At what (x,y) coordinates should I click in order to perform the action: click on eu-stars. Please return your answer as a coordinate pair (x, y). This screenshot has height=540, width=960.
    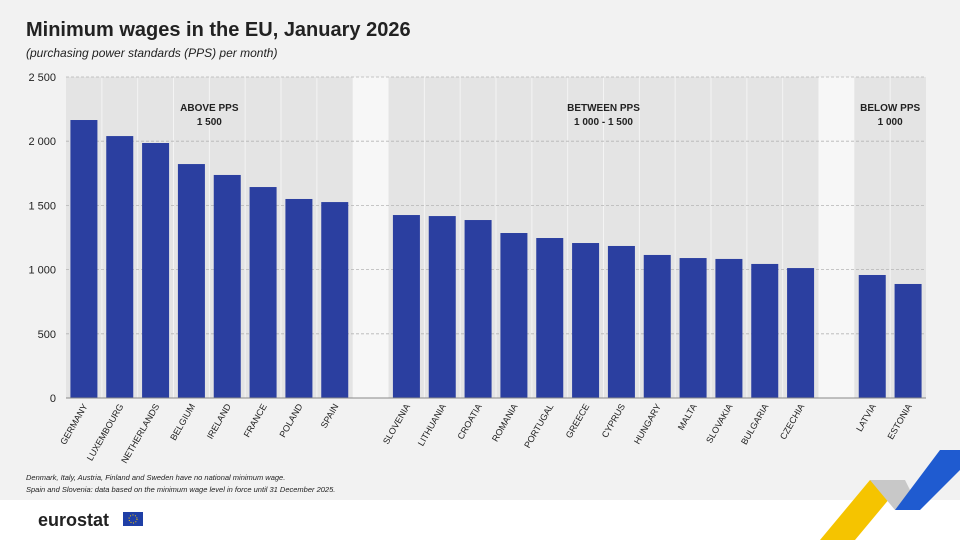
    Looking at the image, I should click on (133, 519).